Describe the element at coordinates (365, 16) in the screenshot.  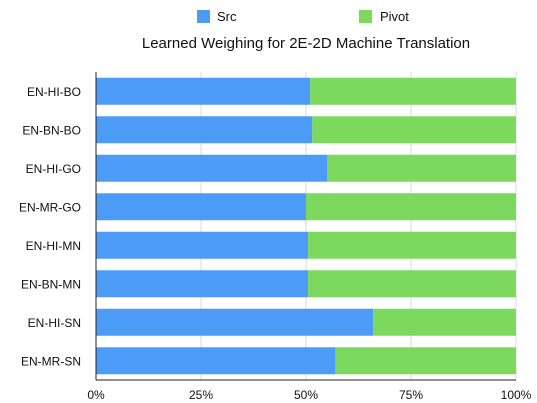
I see `legend-swatch-pivot` at that location.